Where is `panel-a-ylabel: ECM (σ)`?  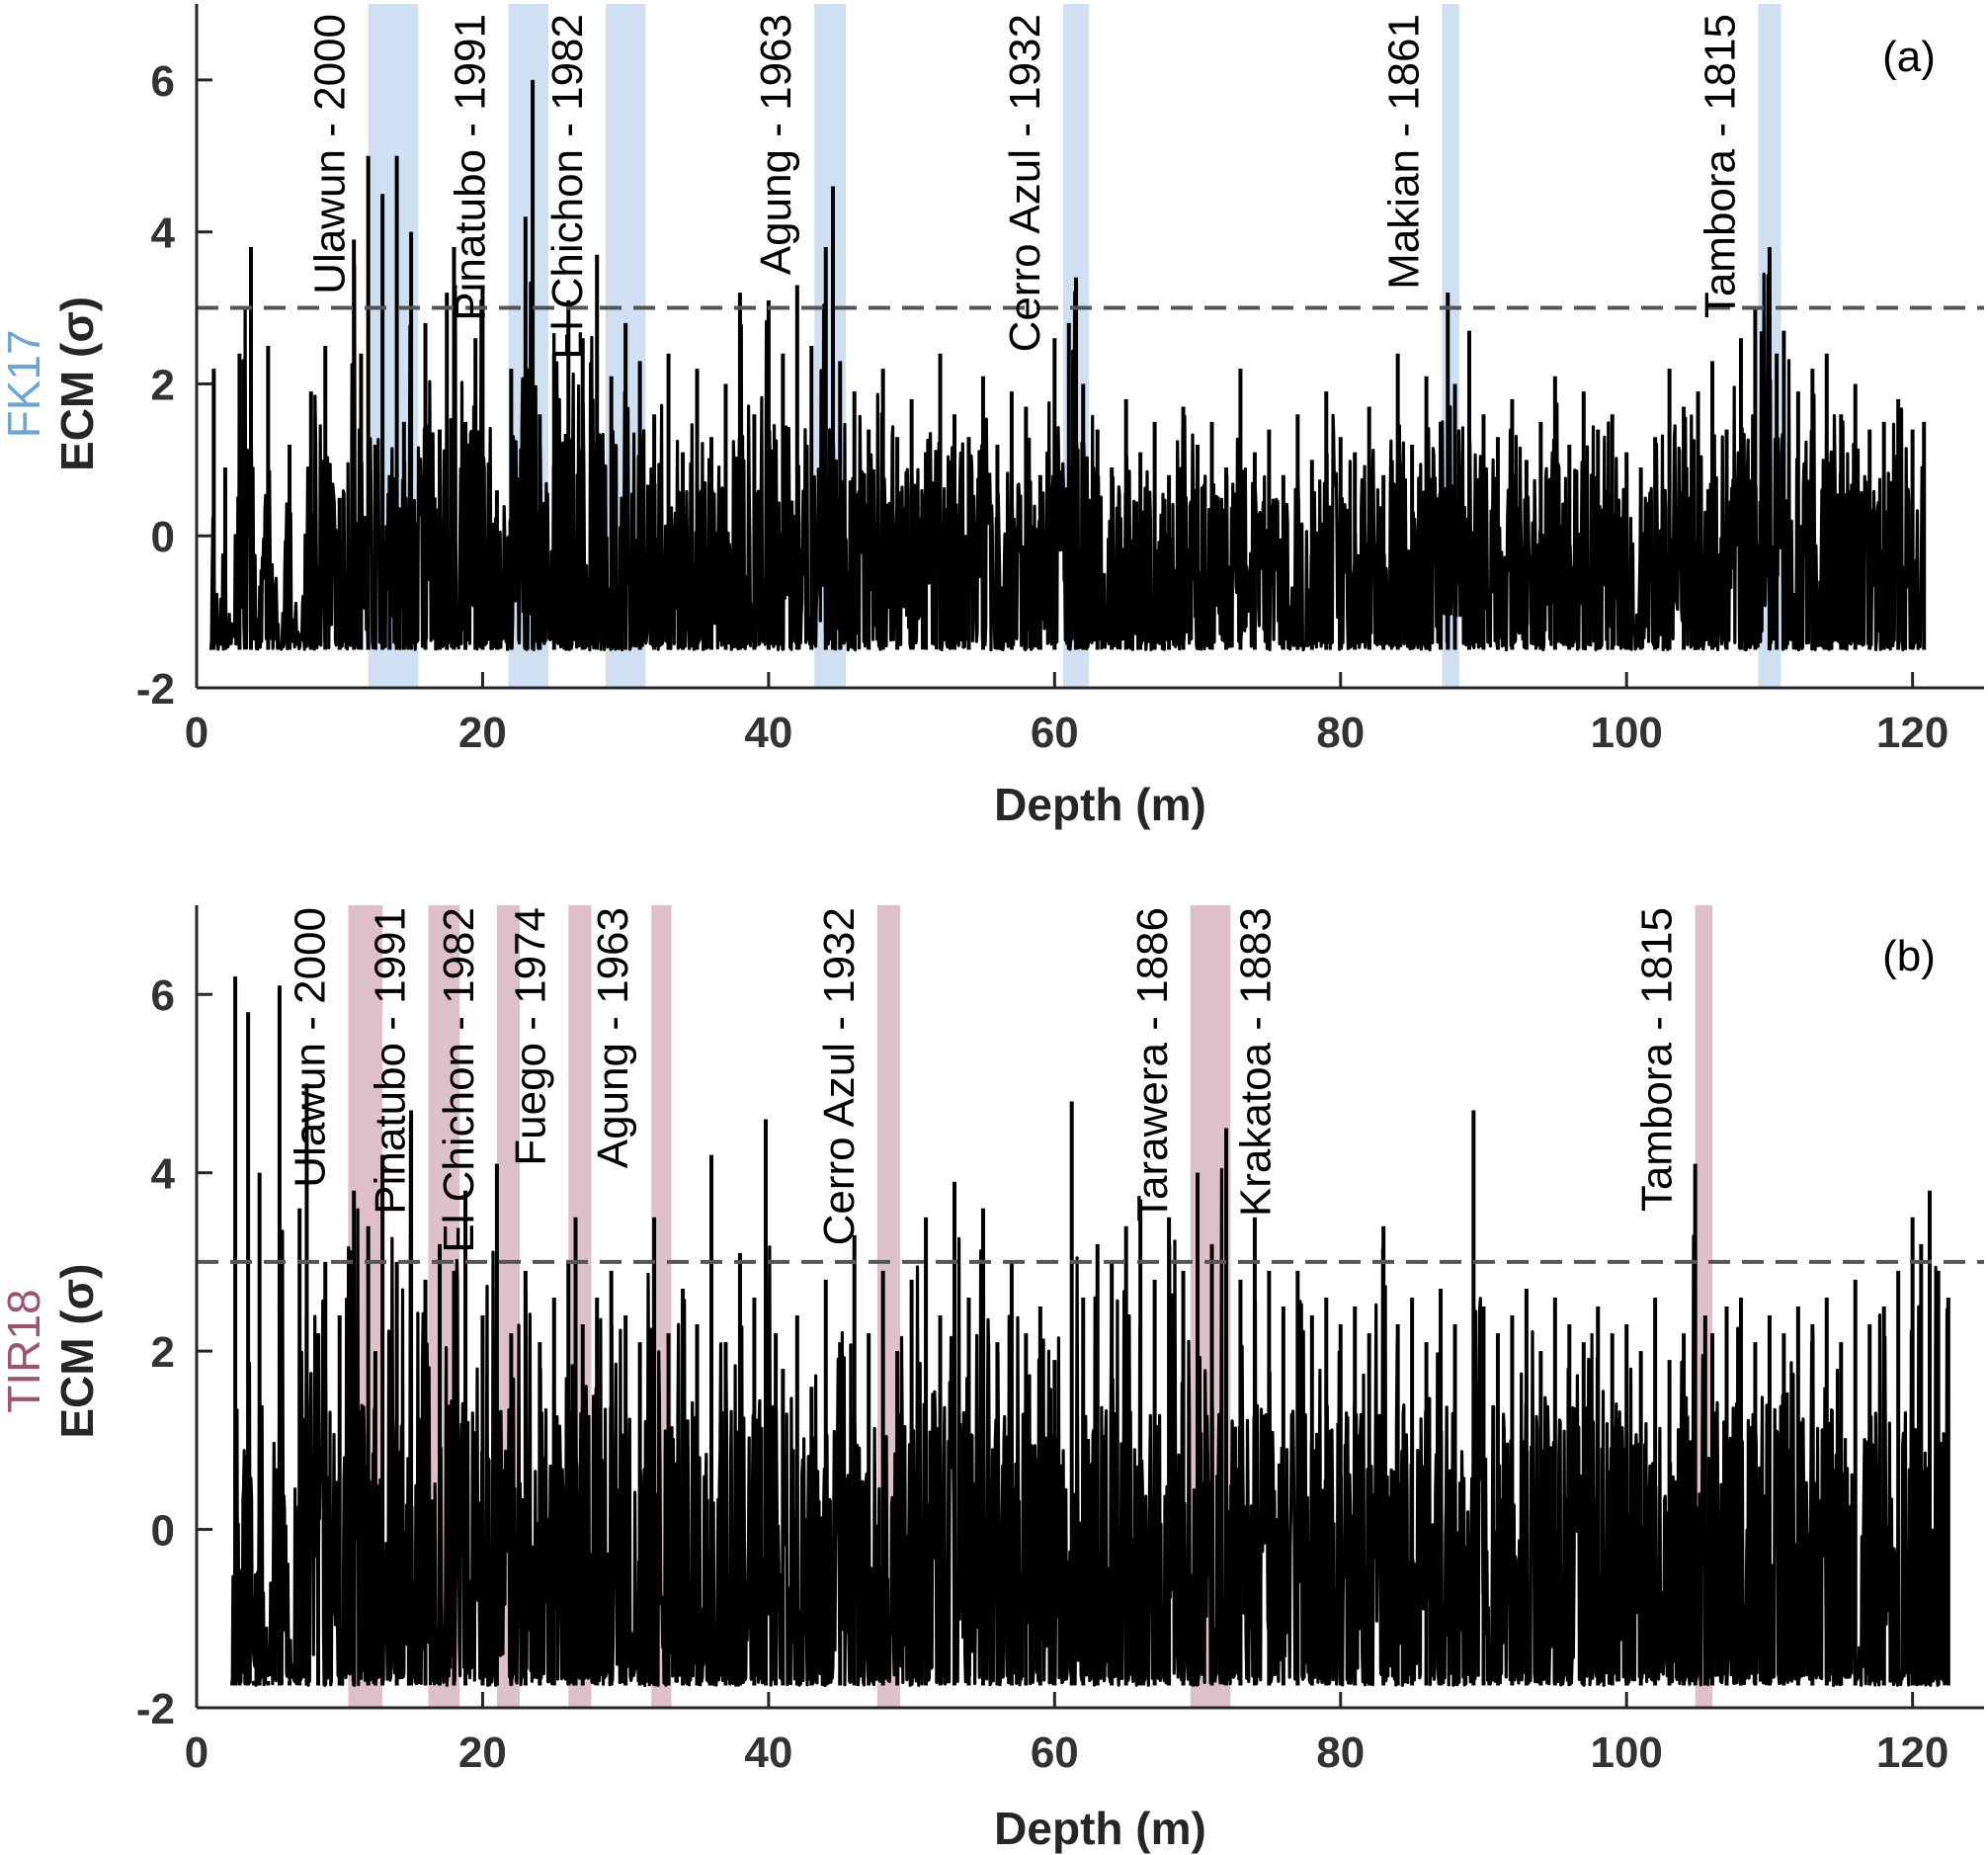 panel-a-ylabel: ECM (σ) is located at coordinates (77, 383).